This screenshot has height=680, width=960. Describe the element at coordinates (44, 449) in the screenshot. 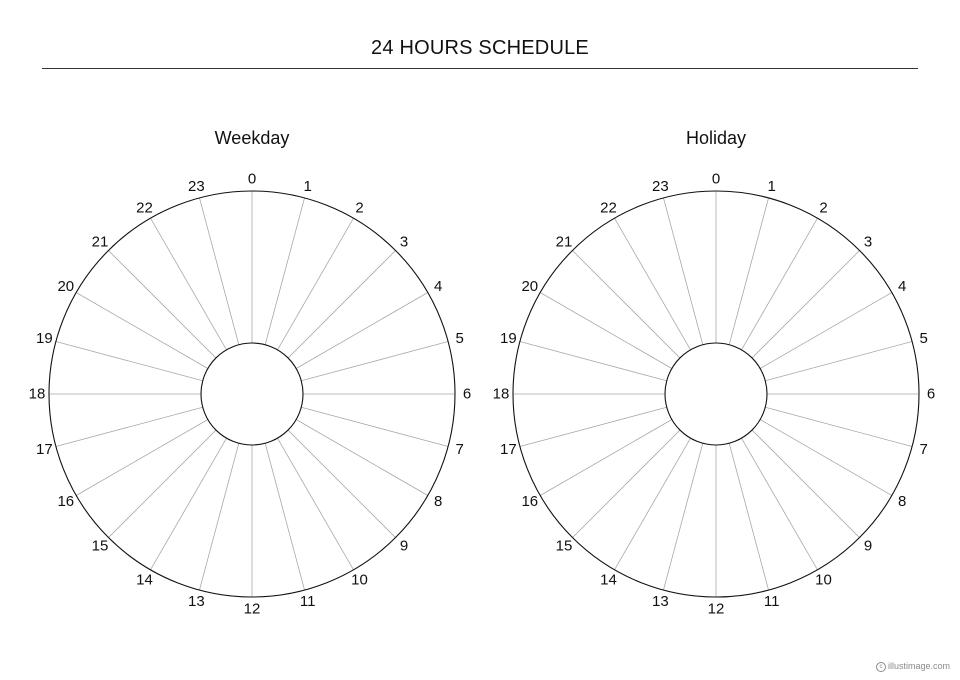

I see `weekday-hour-label-17: 17` at that location.